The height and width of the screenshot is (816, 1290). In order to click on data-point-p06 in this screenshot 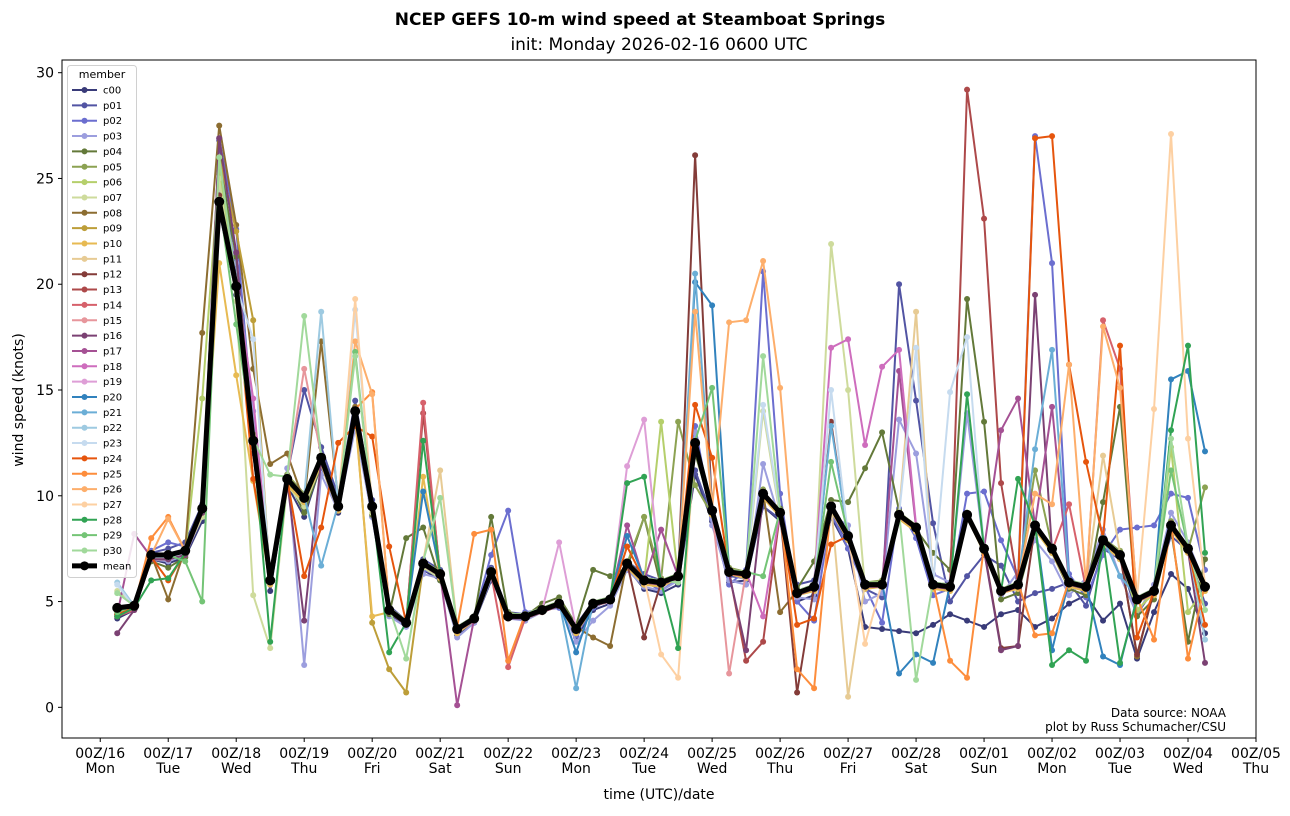, I will do `click(1188, 612)`.